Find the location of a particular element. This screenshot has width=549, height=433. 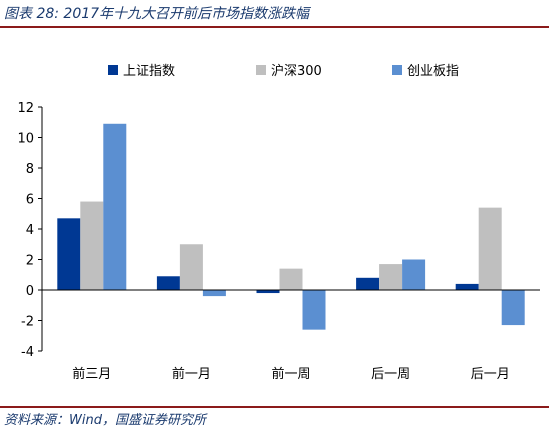

y-tick-label: 6 is located at coordinates (30, 200).